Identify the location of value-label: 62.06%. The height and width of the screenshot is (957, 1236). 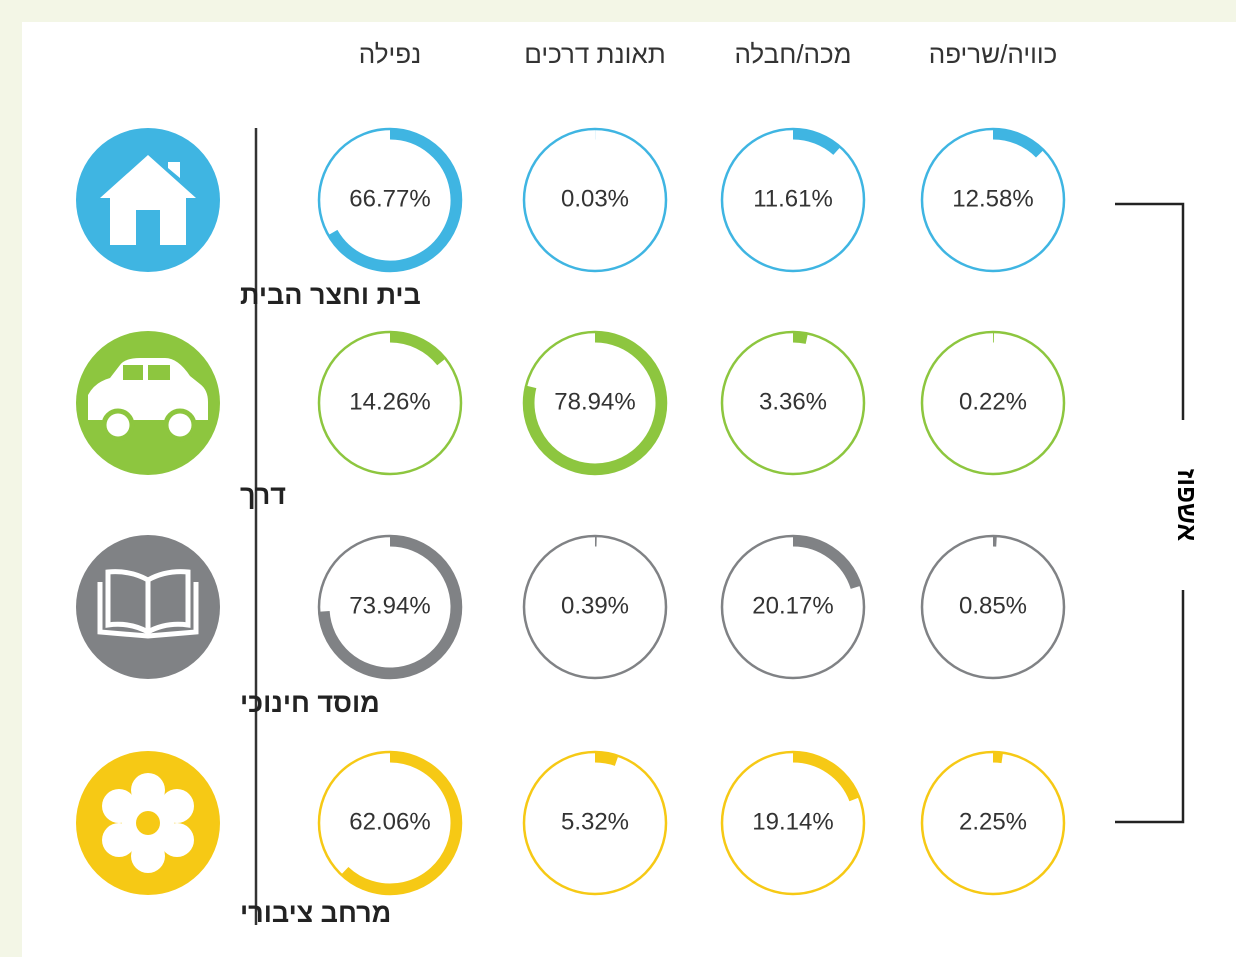
(389, 821).